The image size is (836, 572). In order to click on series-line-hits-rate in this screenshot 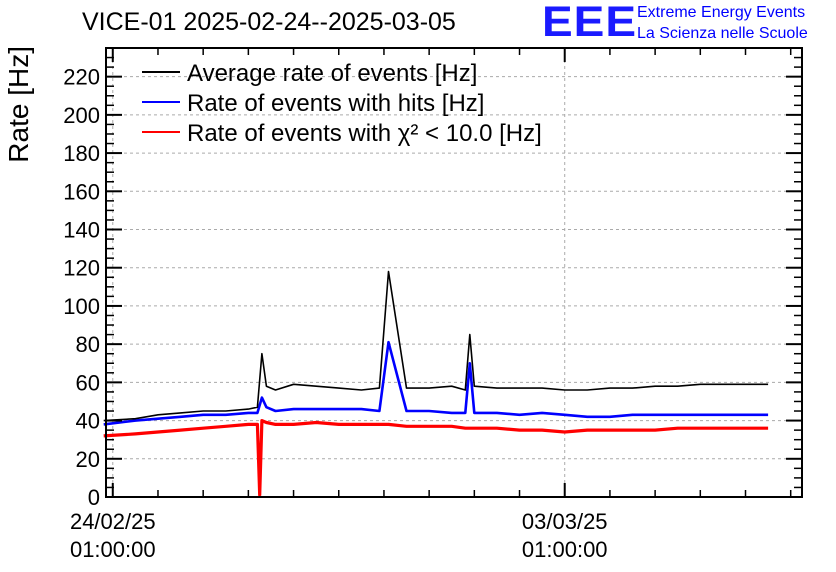, I will do `click(436, 383)`.